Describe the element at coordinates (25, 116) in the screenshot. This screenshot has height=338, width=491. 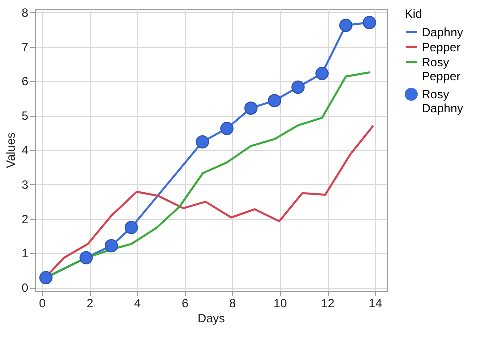
I see `y-tick-label: 5` at that location.